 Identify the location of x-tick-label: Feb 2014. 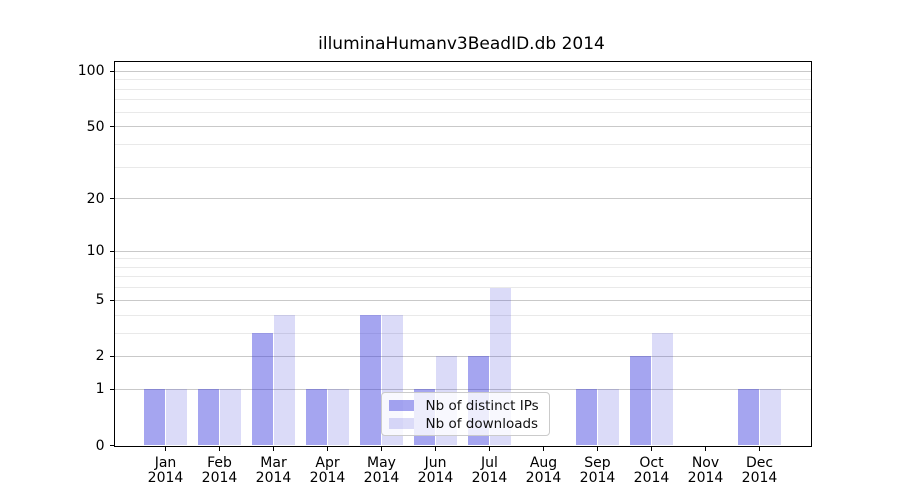
(220, 470).